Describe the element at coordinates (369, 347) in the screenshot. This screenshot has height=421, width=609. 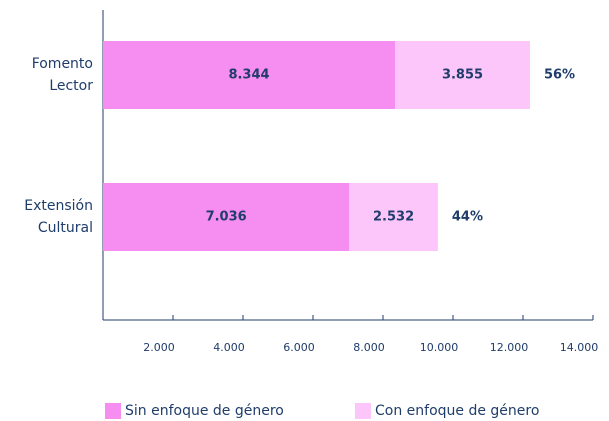
I see `x-tick-label: 8.000` at that location.